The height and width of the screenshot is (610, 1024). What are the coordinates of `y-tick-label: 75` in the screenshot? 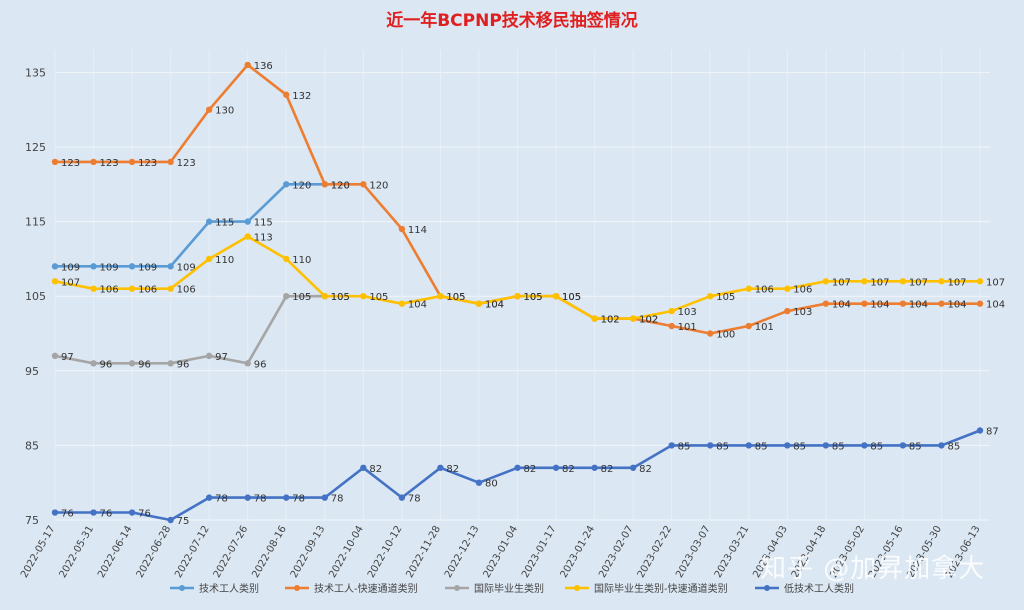 It's located at (32, 520).